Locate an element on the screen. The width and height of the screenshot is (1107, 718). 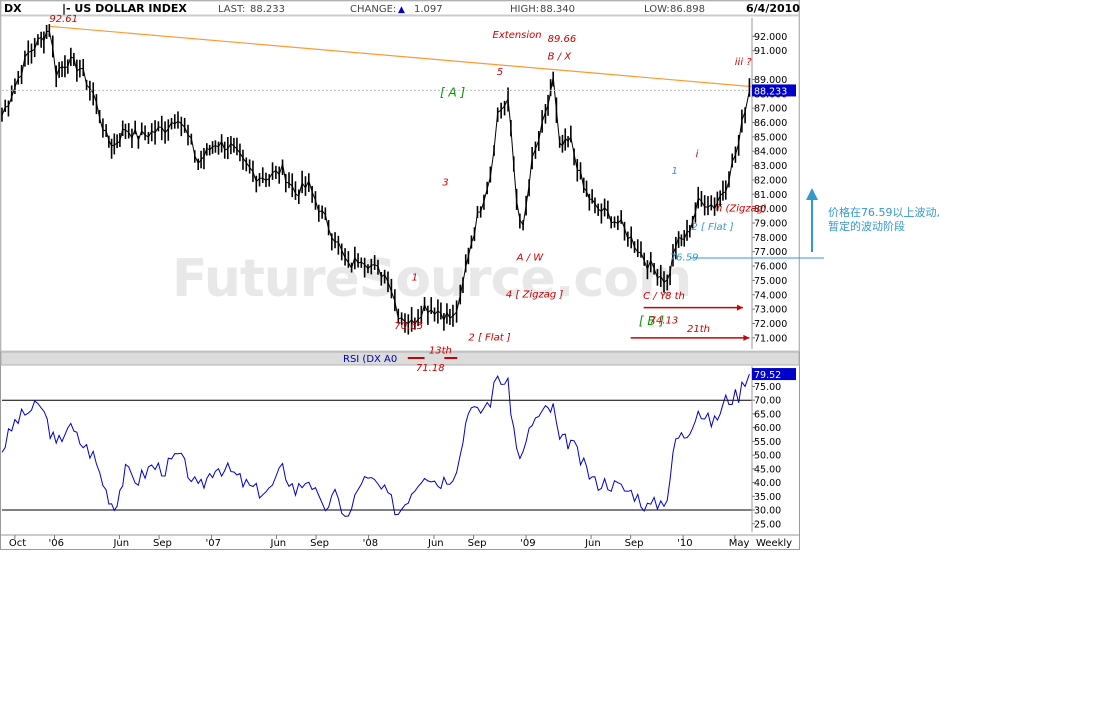
rsi-tick-label: 60.00 is located at coordinates (767, 428).